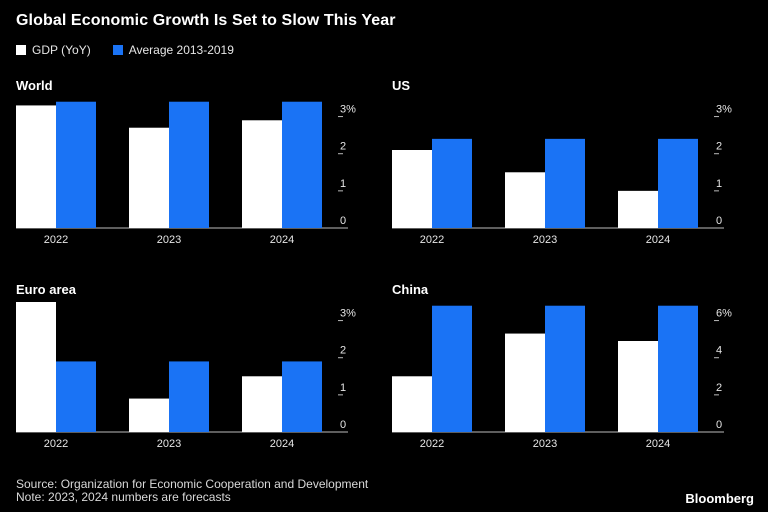 The width and height of the screenshot is (768, 512). I want to click on legend-swatch-average, so click(117, 50).